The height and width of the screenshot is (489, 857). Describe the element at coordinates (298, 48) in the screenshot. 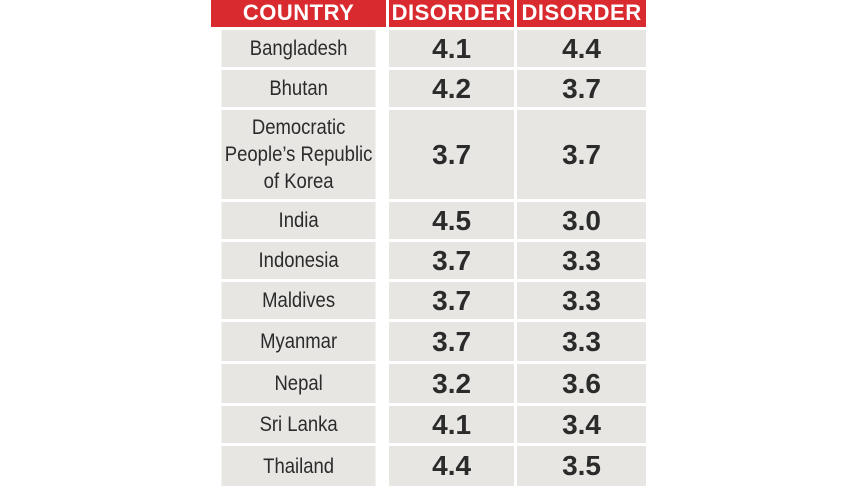

I see `country-cell: Bangladesh` at that location.